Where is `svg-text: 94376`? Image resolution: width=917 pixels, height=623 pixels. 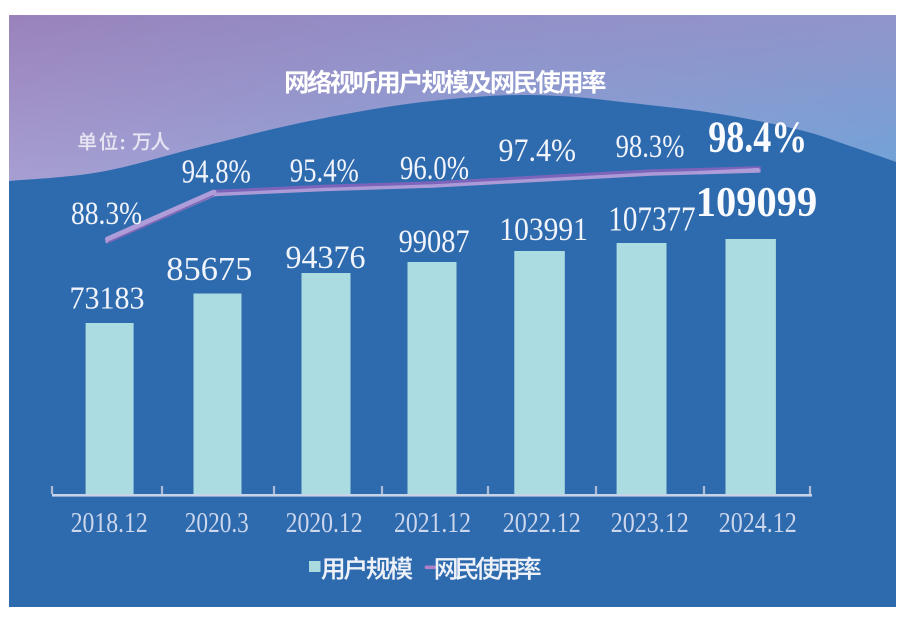
svg-text: 94376 is located at coordinates (326, 258).